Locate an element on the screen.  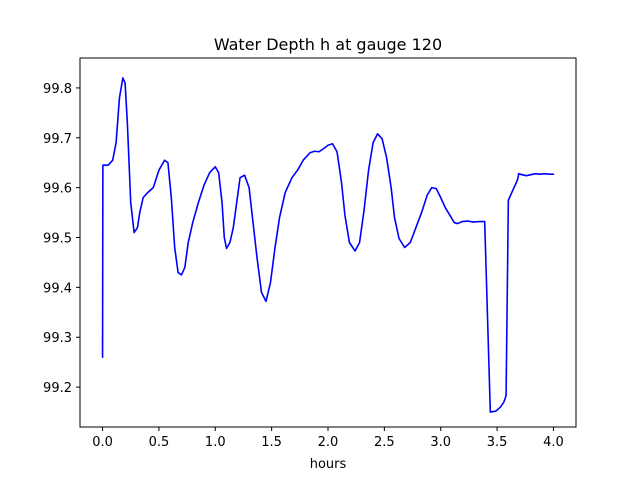
y-tick-label: 99.4 is located at coordinates (57, 288).